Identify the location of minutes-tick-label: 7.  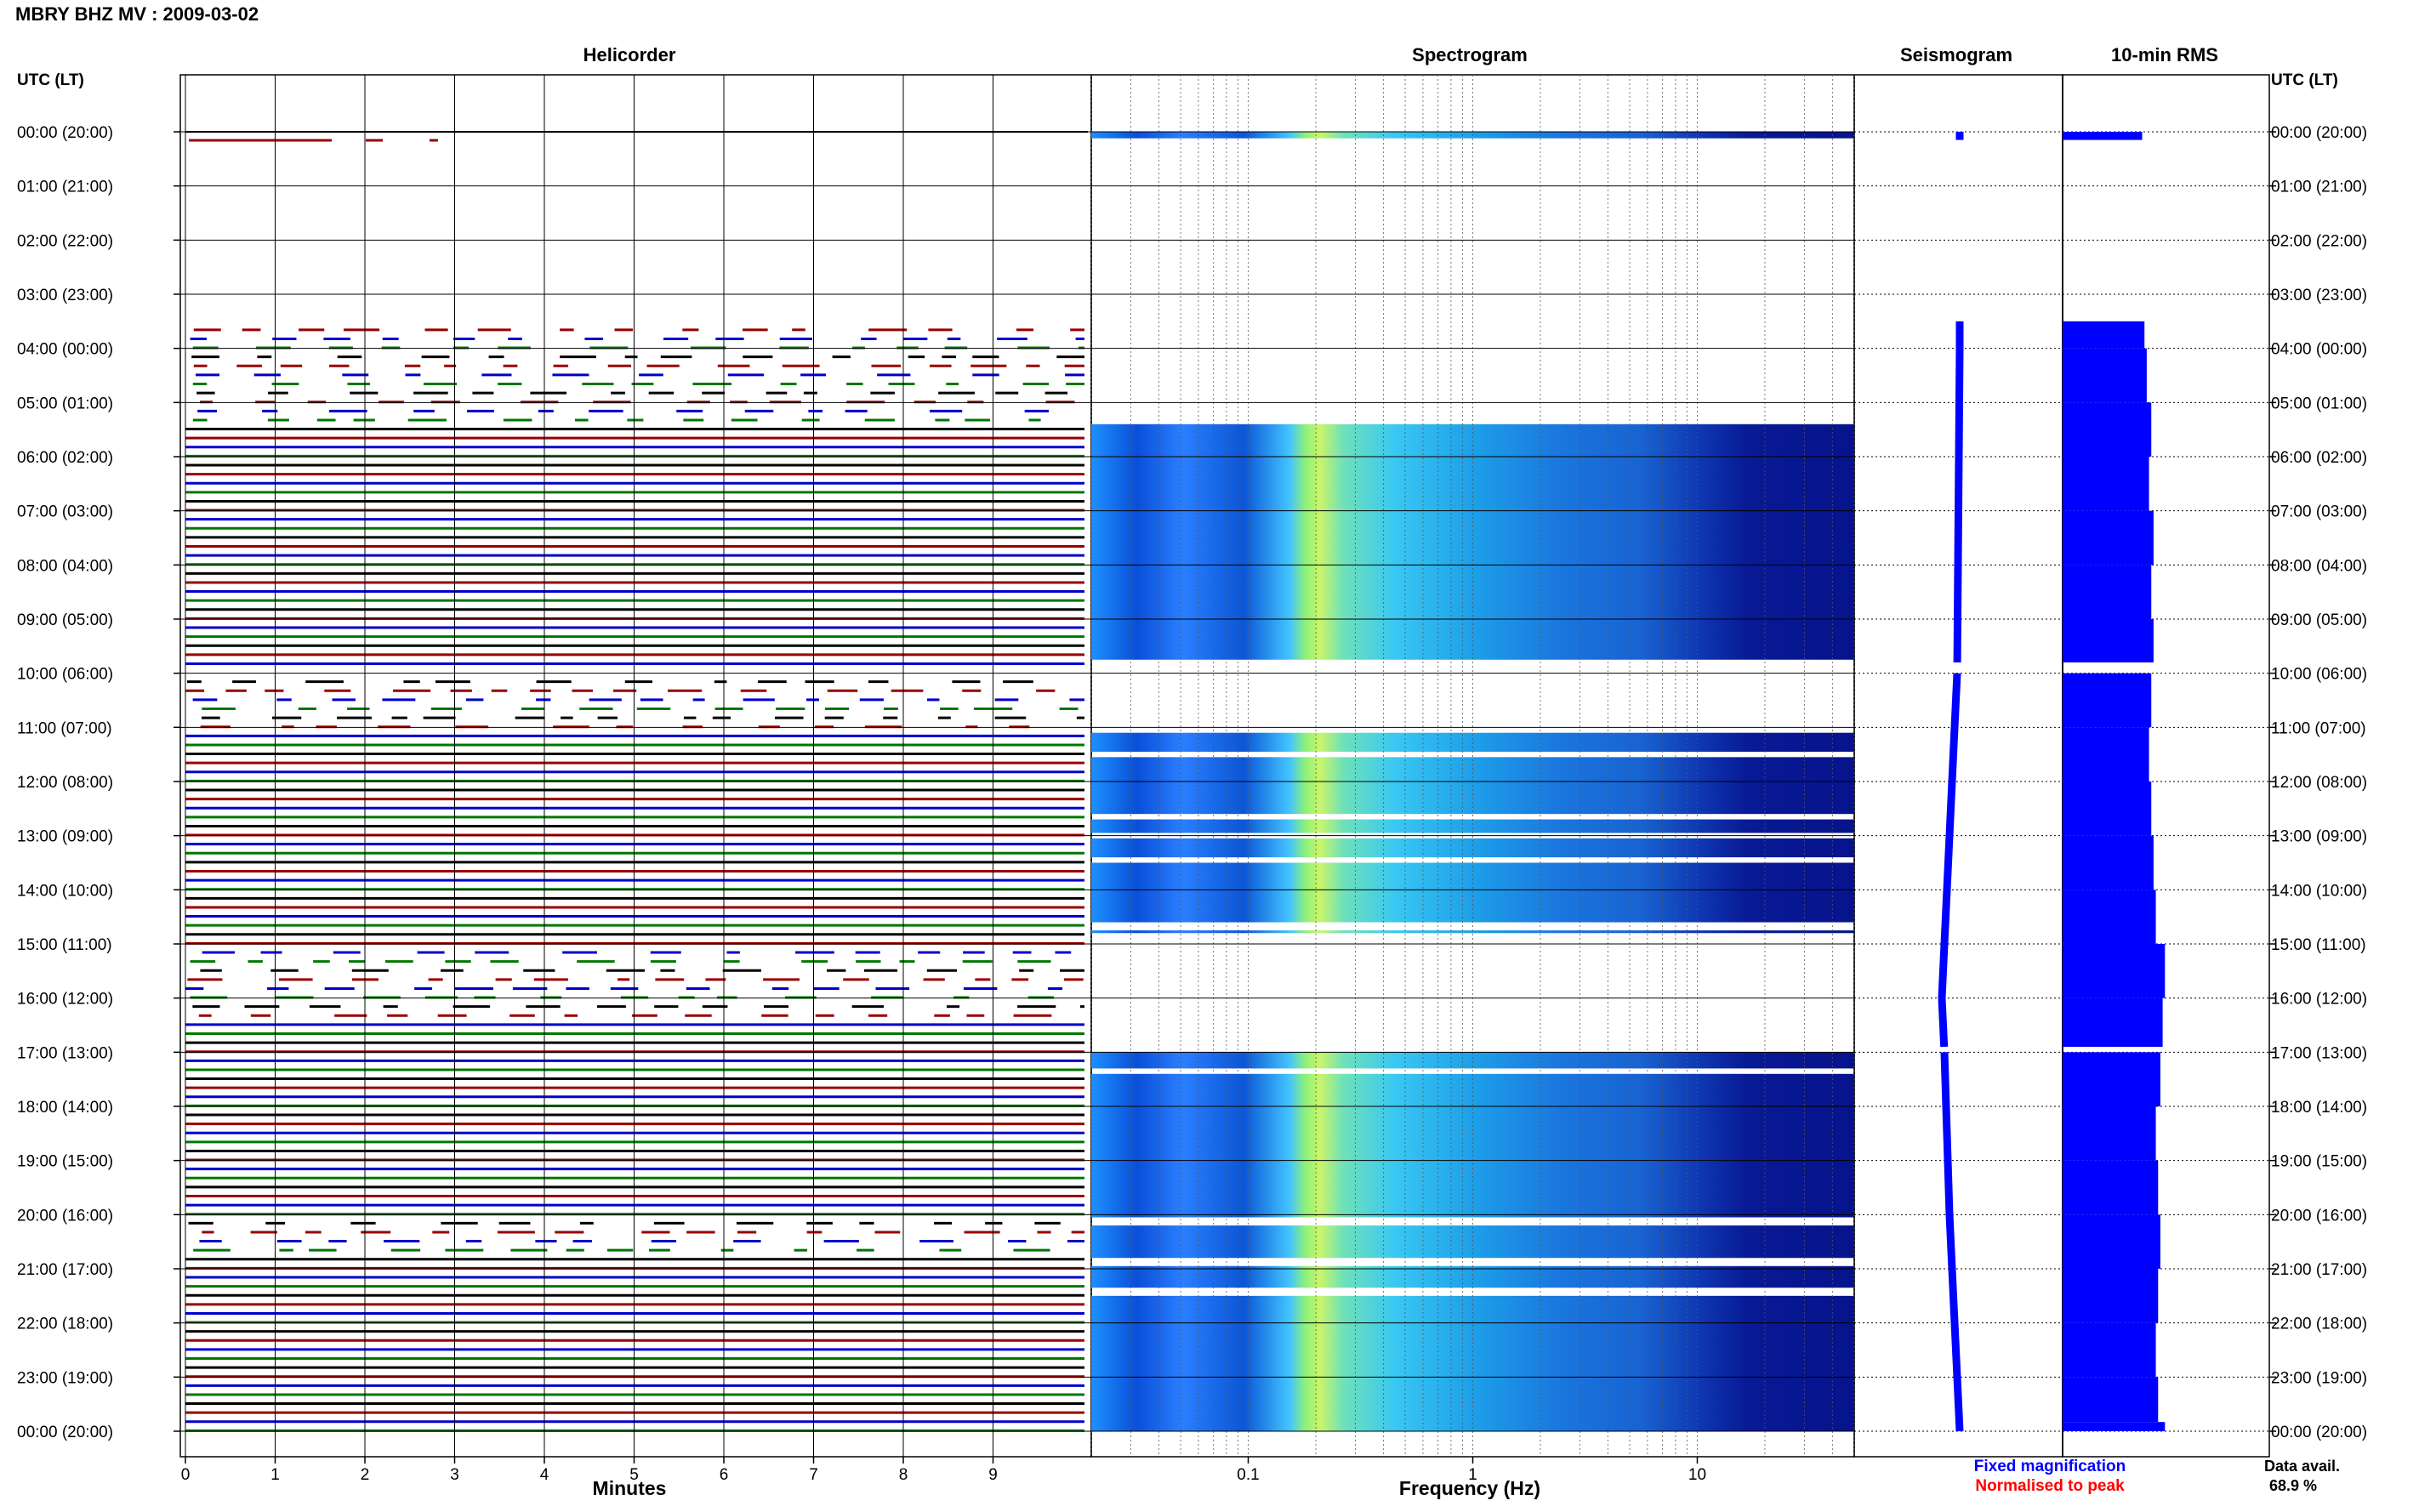
(813, 1475).